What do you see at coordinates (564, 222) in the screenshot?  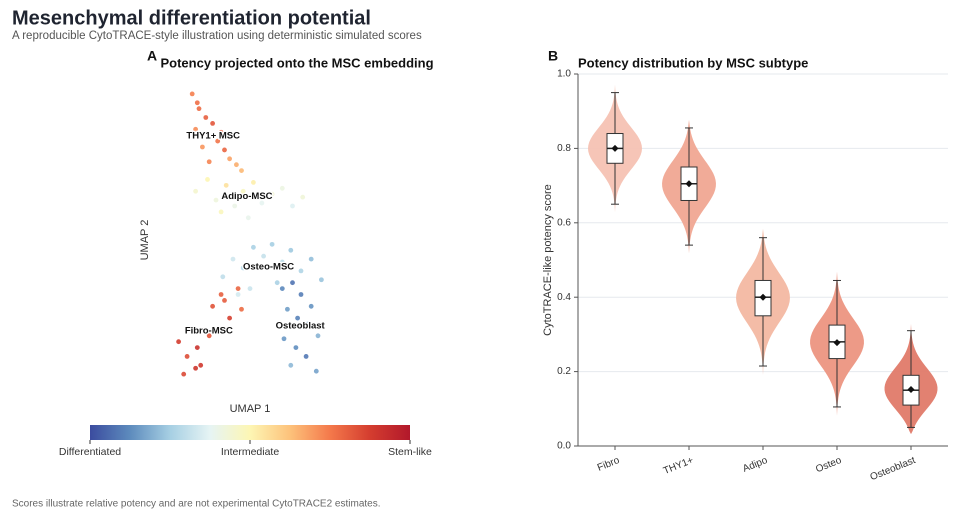 I see `y-tick-label: 0.6` at bounding box center [564, 222].